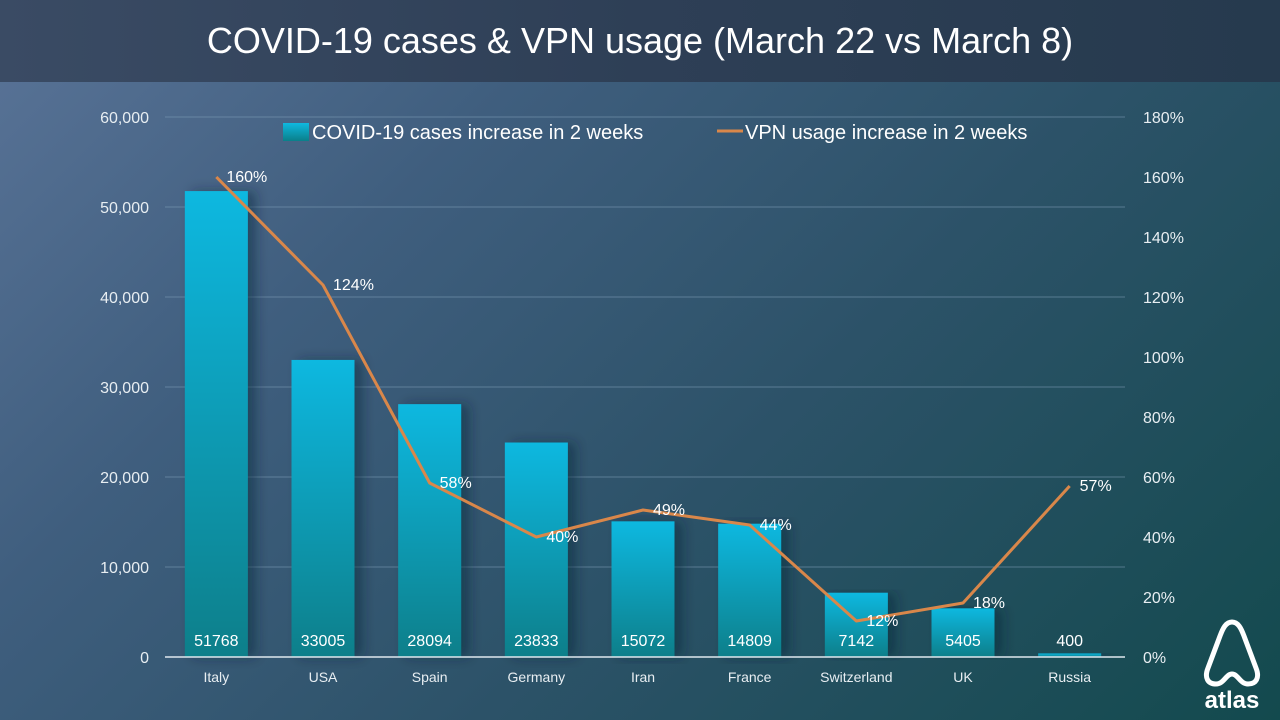  I want to click on left-axis-tick-label: 40,000, so click(124, 298).